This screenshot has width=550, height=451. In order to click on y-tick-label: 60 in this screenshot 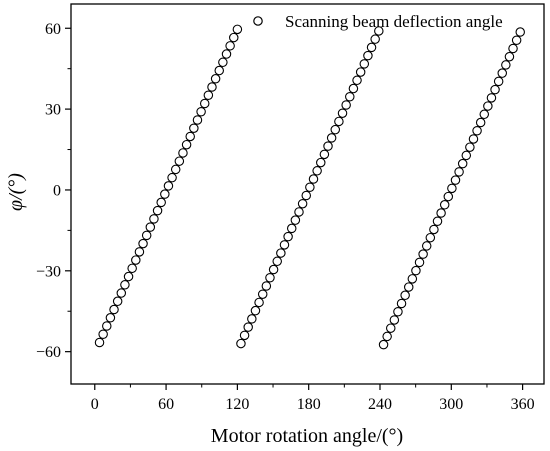, I will do `click(53, 29)`.